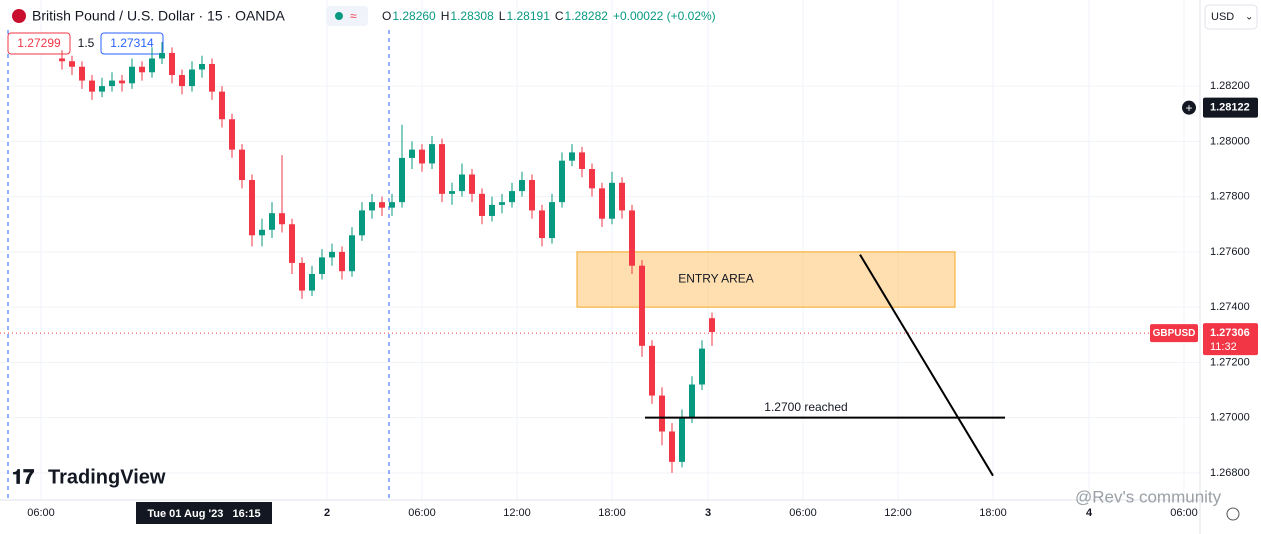 This screenshot has width=1261, height=534. Describe the element at coordinates (528, 16) in the screenshot. I see `ohlc-value: 1.28191` at that location.